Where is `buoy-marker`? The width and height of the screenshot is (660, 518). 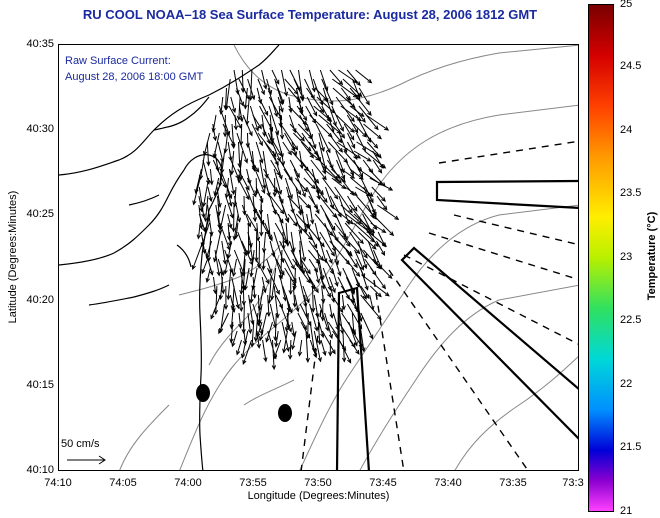 buoy-marker is located at coordinates (285, 413).